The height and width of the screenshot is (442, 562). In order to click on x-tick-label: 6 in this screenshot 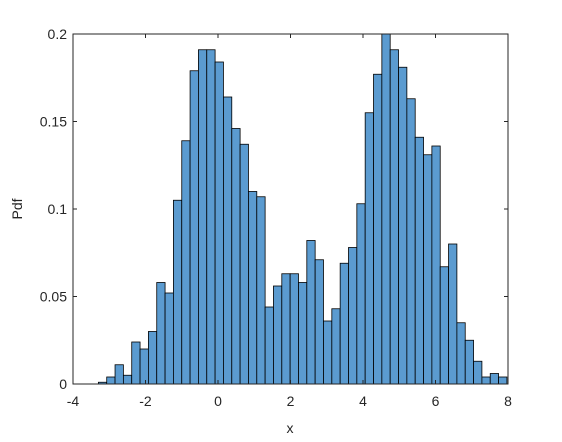, I will do `click(436, 401)`.